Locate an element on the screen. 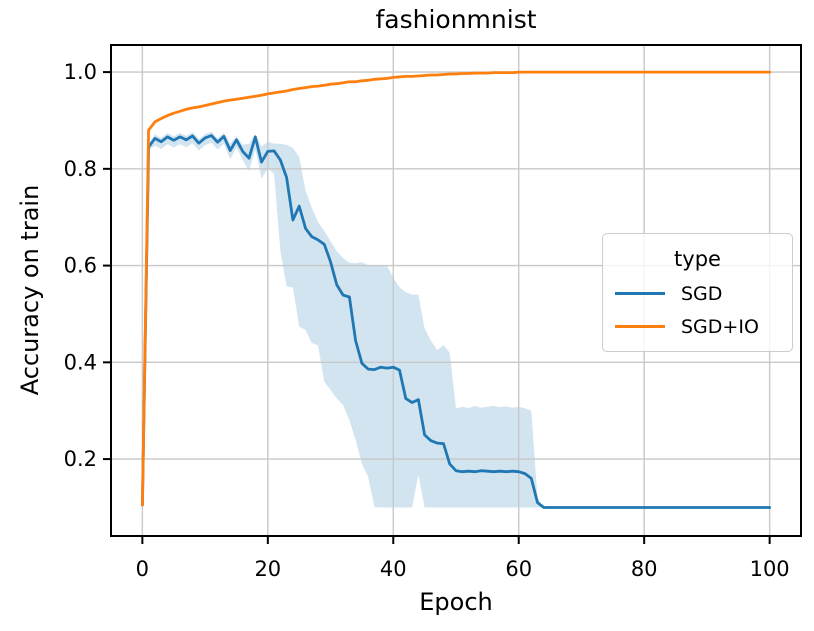 The image size is (814, 631). y-tick-label: 0.2 is located at coordinates (80, 459).